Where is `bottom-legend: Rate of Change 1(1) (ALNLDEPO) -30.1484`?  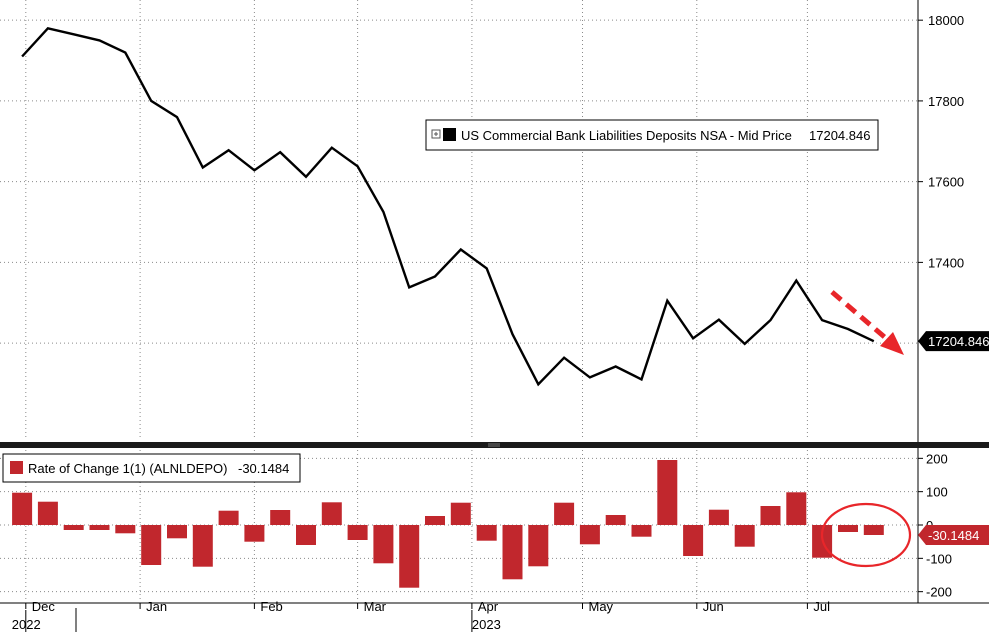 bottom-legend: Rate of Change 1(1) (ALNLDEPO) -30.1484 is located at coordinates (151, 468).